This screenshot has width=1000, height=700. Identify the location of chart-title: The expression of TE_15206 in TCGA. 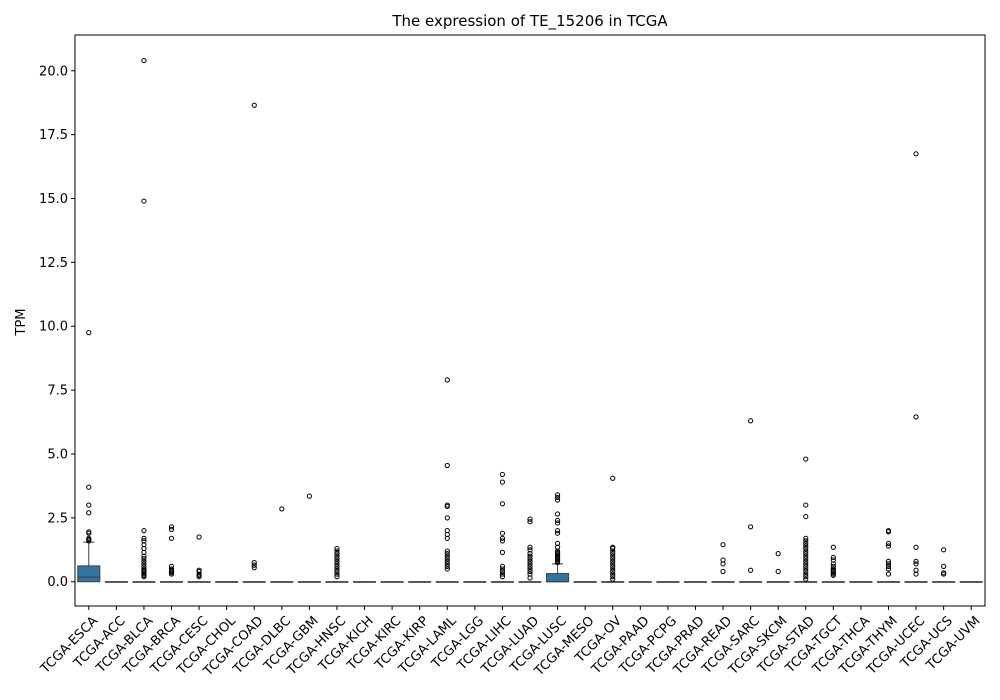
(529, 21).